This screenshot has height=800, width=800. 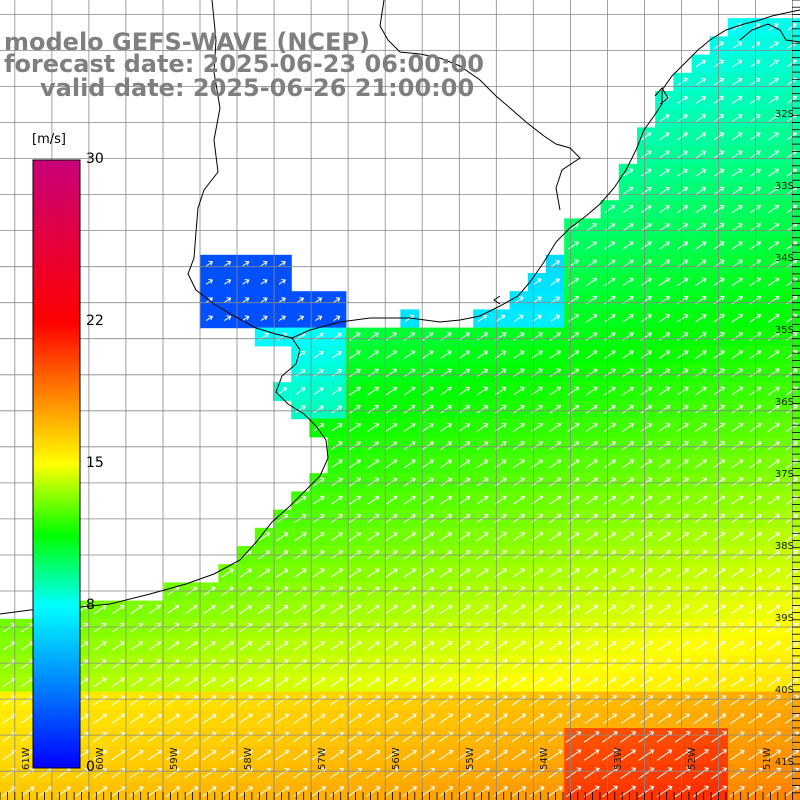 I want to click on longitude-label: 58W, so click(x=249, y=758).